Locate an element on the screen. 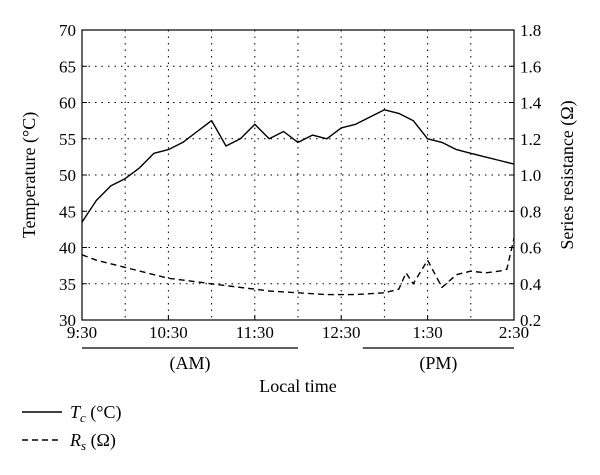 This screenshot has height=475, width=600. x-axis-title: Local time is located at coordinates (297, 386).